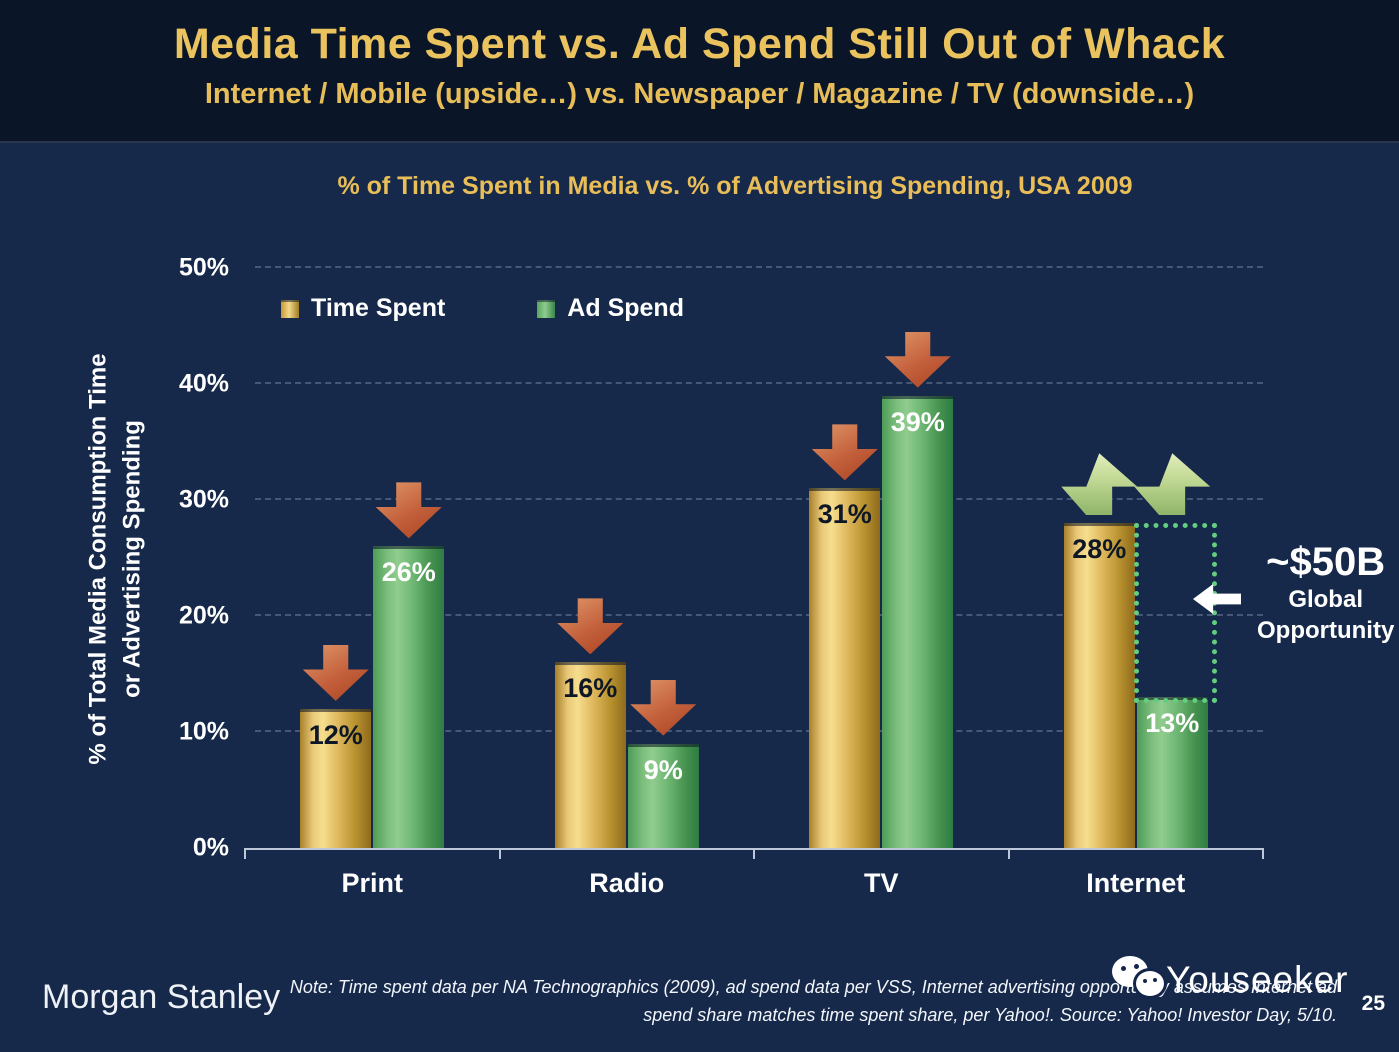 This screenshot has width=1399, height=1052. What do you see at coordinates (203, 267) in the screenshot?
I see `y-tick-50-: 50%` at bounding box center [203, 267].